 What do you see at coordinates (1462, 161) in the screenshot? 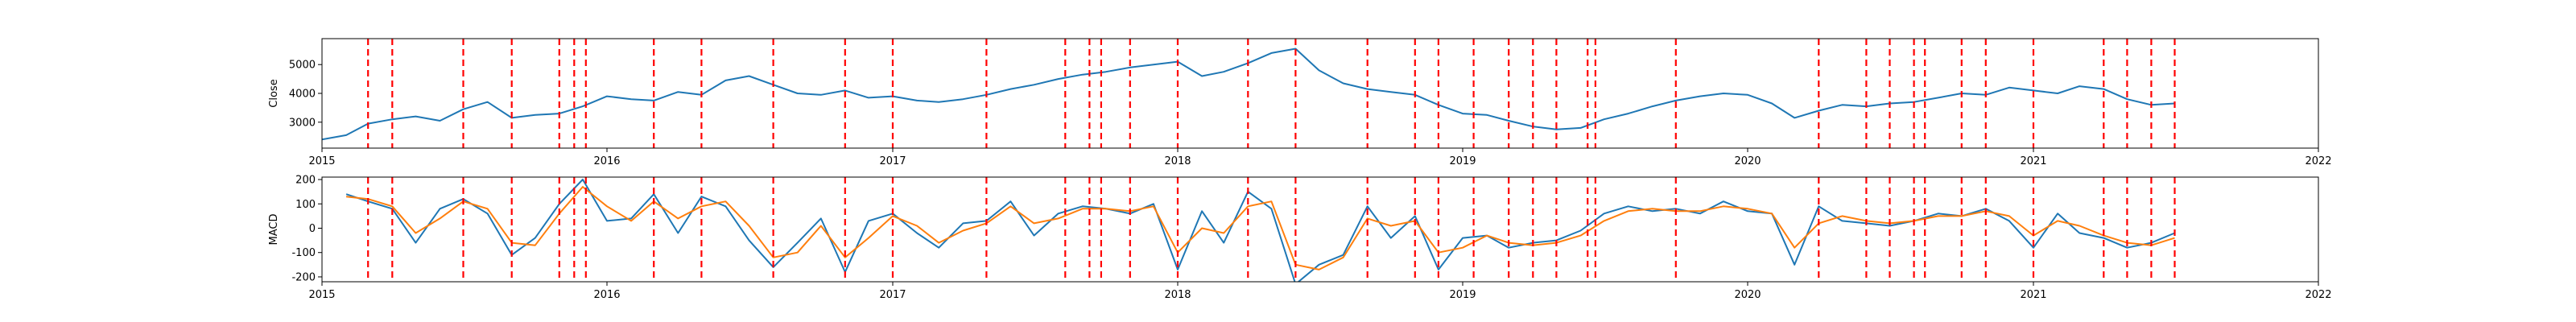
I see `close-x-tick-label: 2019` at bounding box center [1462, 161].